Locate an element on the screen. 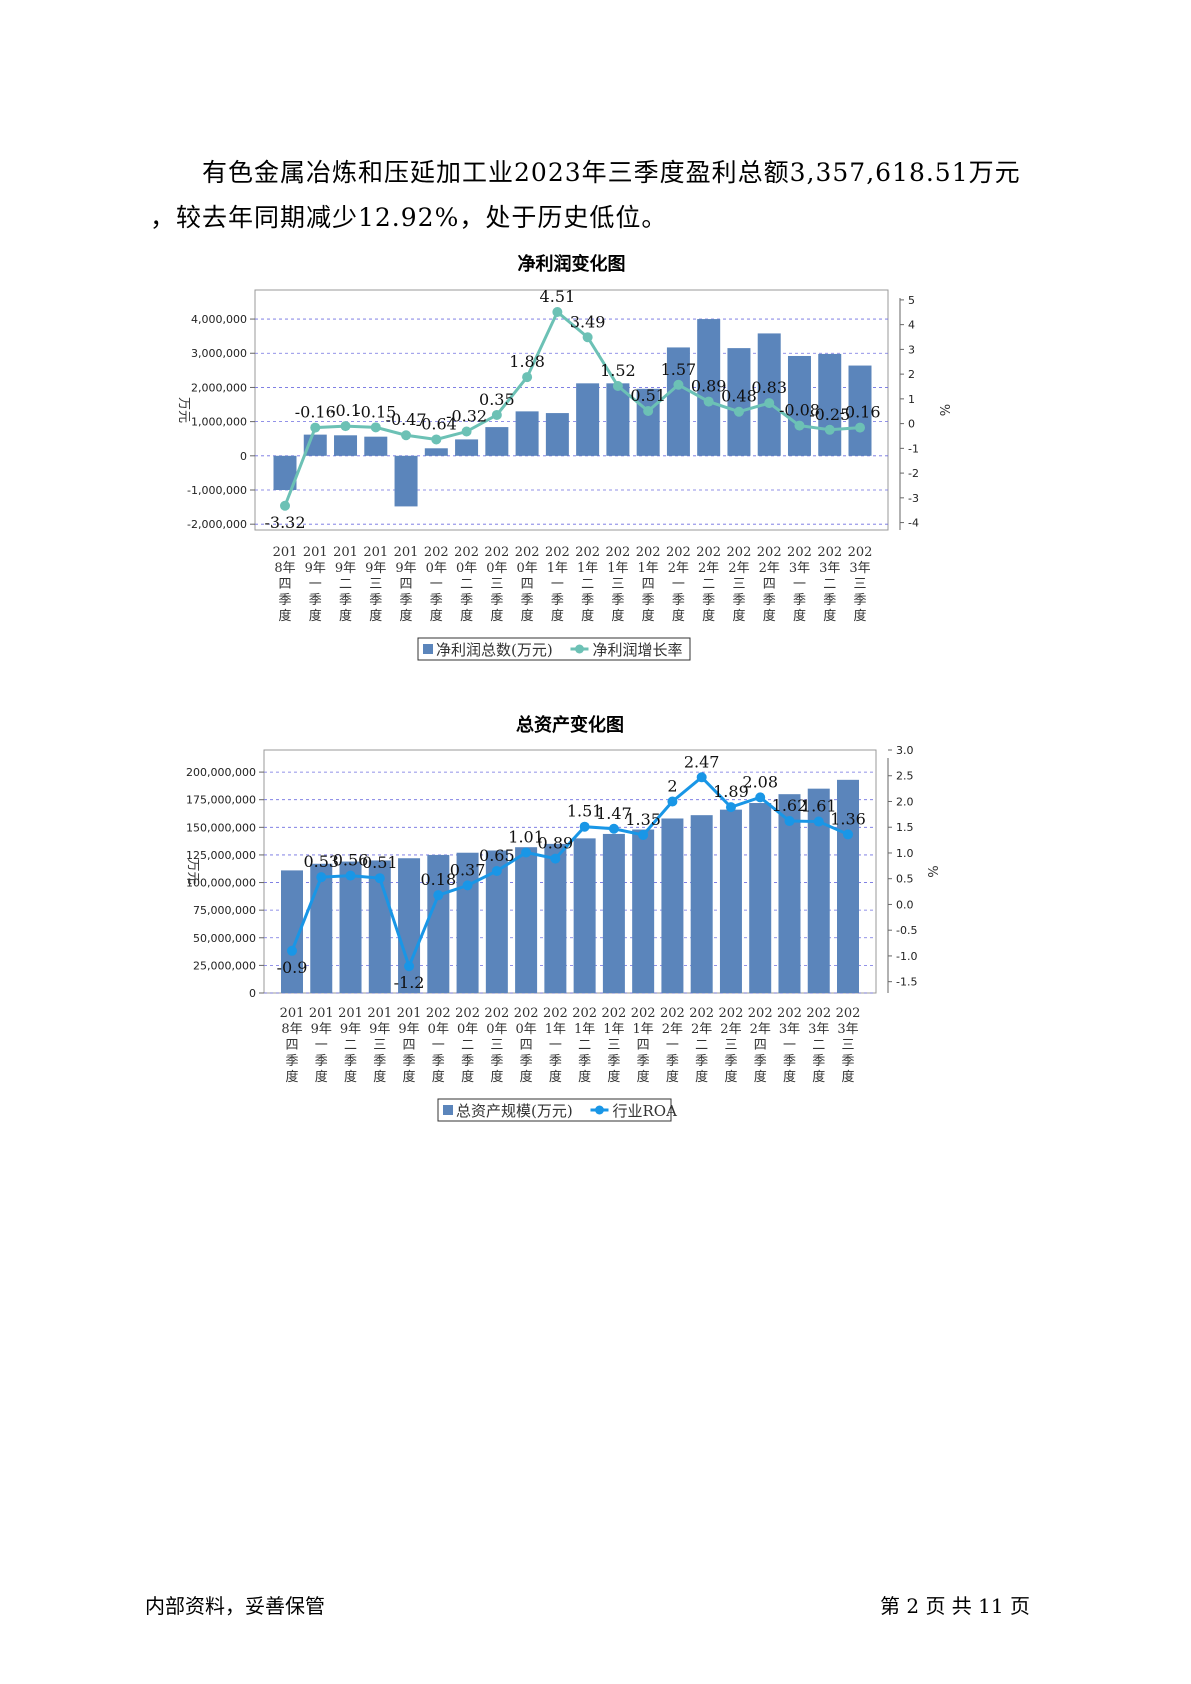  y2-tick-label: 2.5 is located at coordinates (905, 776).